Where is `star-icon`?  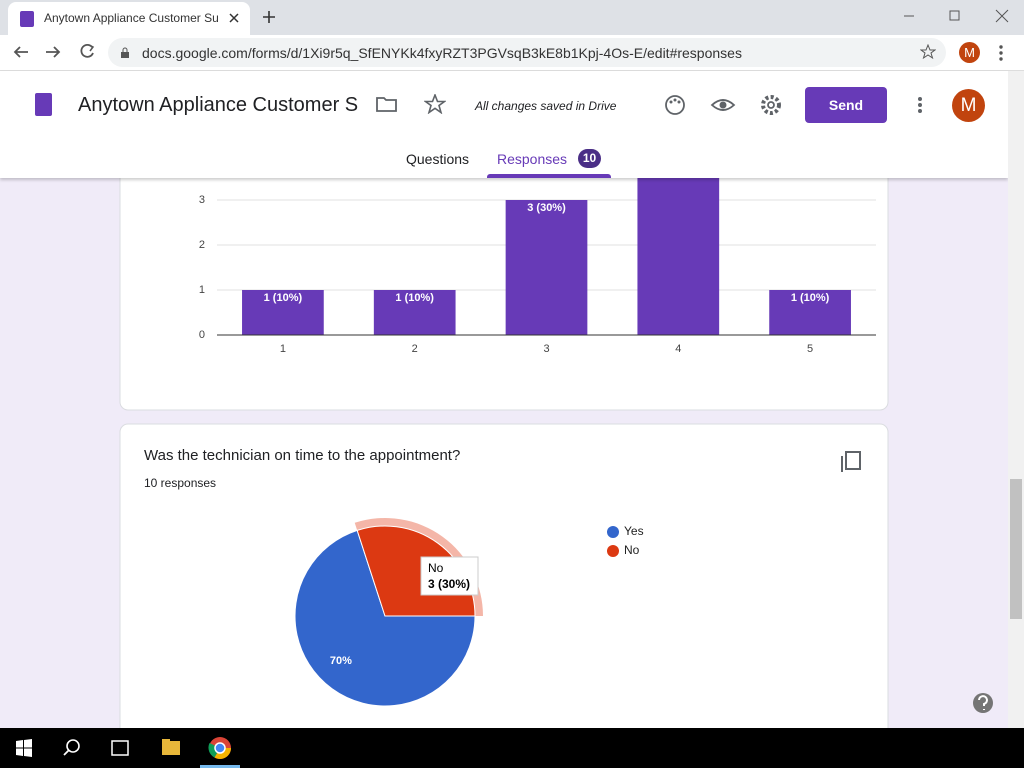
star-icon is located at coordinates (435, 104).